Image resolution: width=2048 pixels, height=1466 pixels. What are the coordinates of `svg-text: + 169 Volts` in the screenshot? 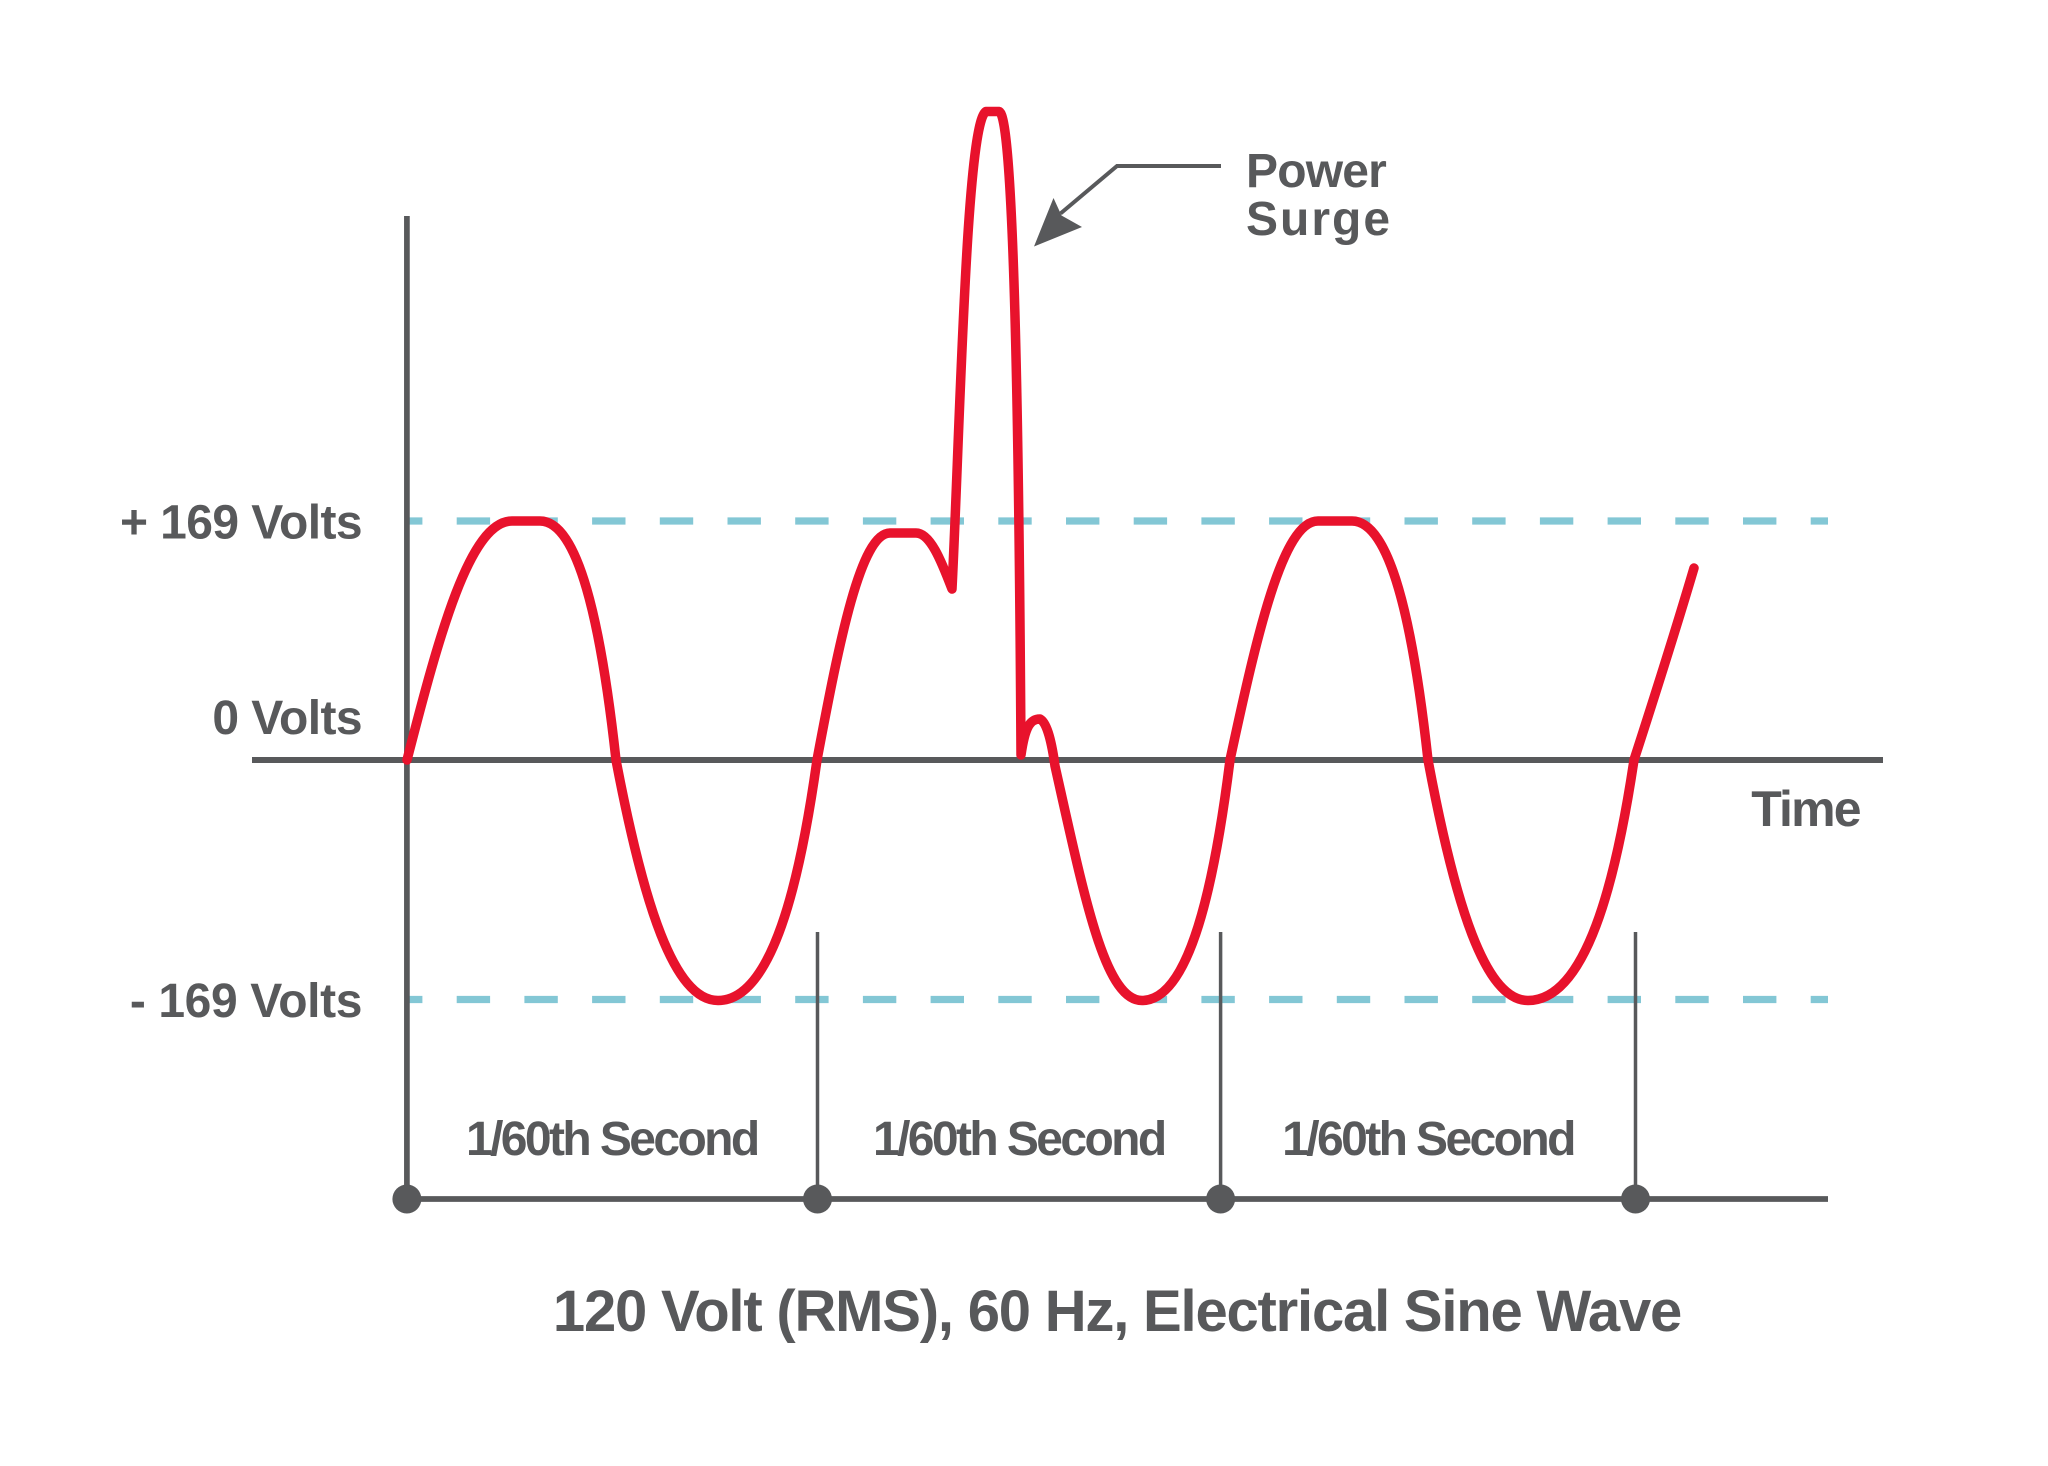 It's located at (241, 523).